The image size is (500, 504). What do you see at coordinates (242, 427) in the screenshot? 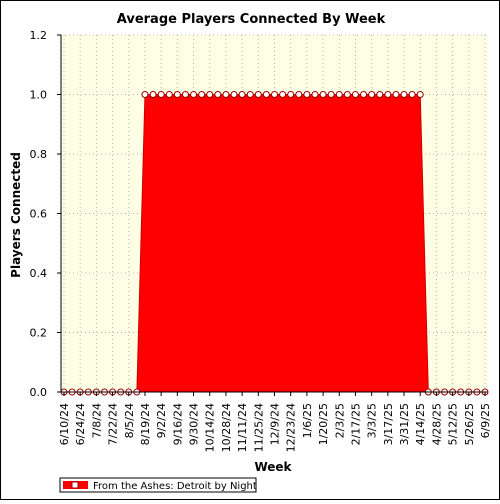
I see `x-tick-label: 11/11/24` at bounding box center [242, 427].